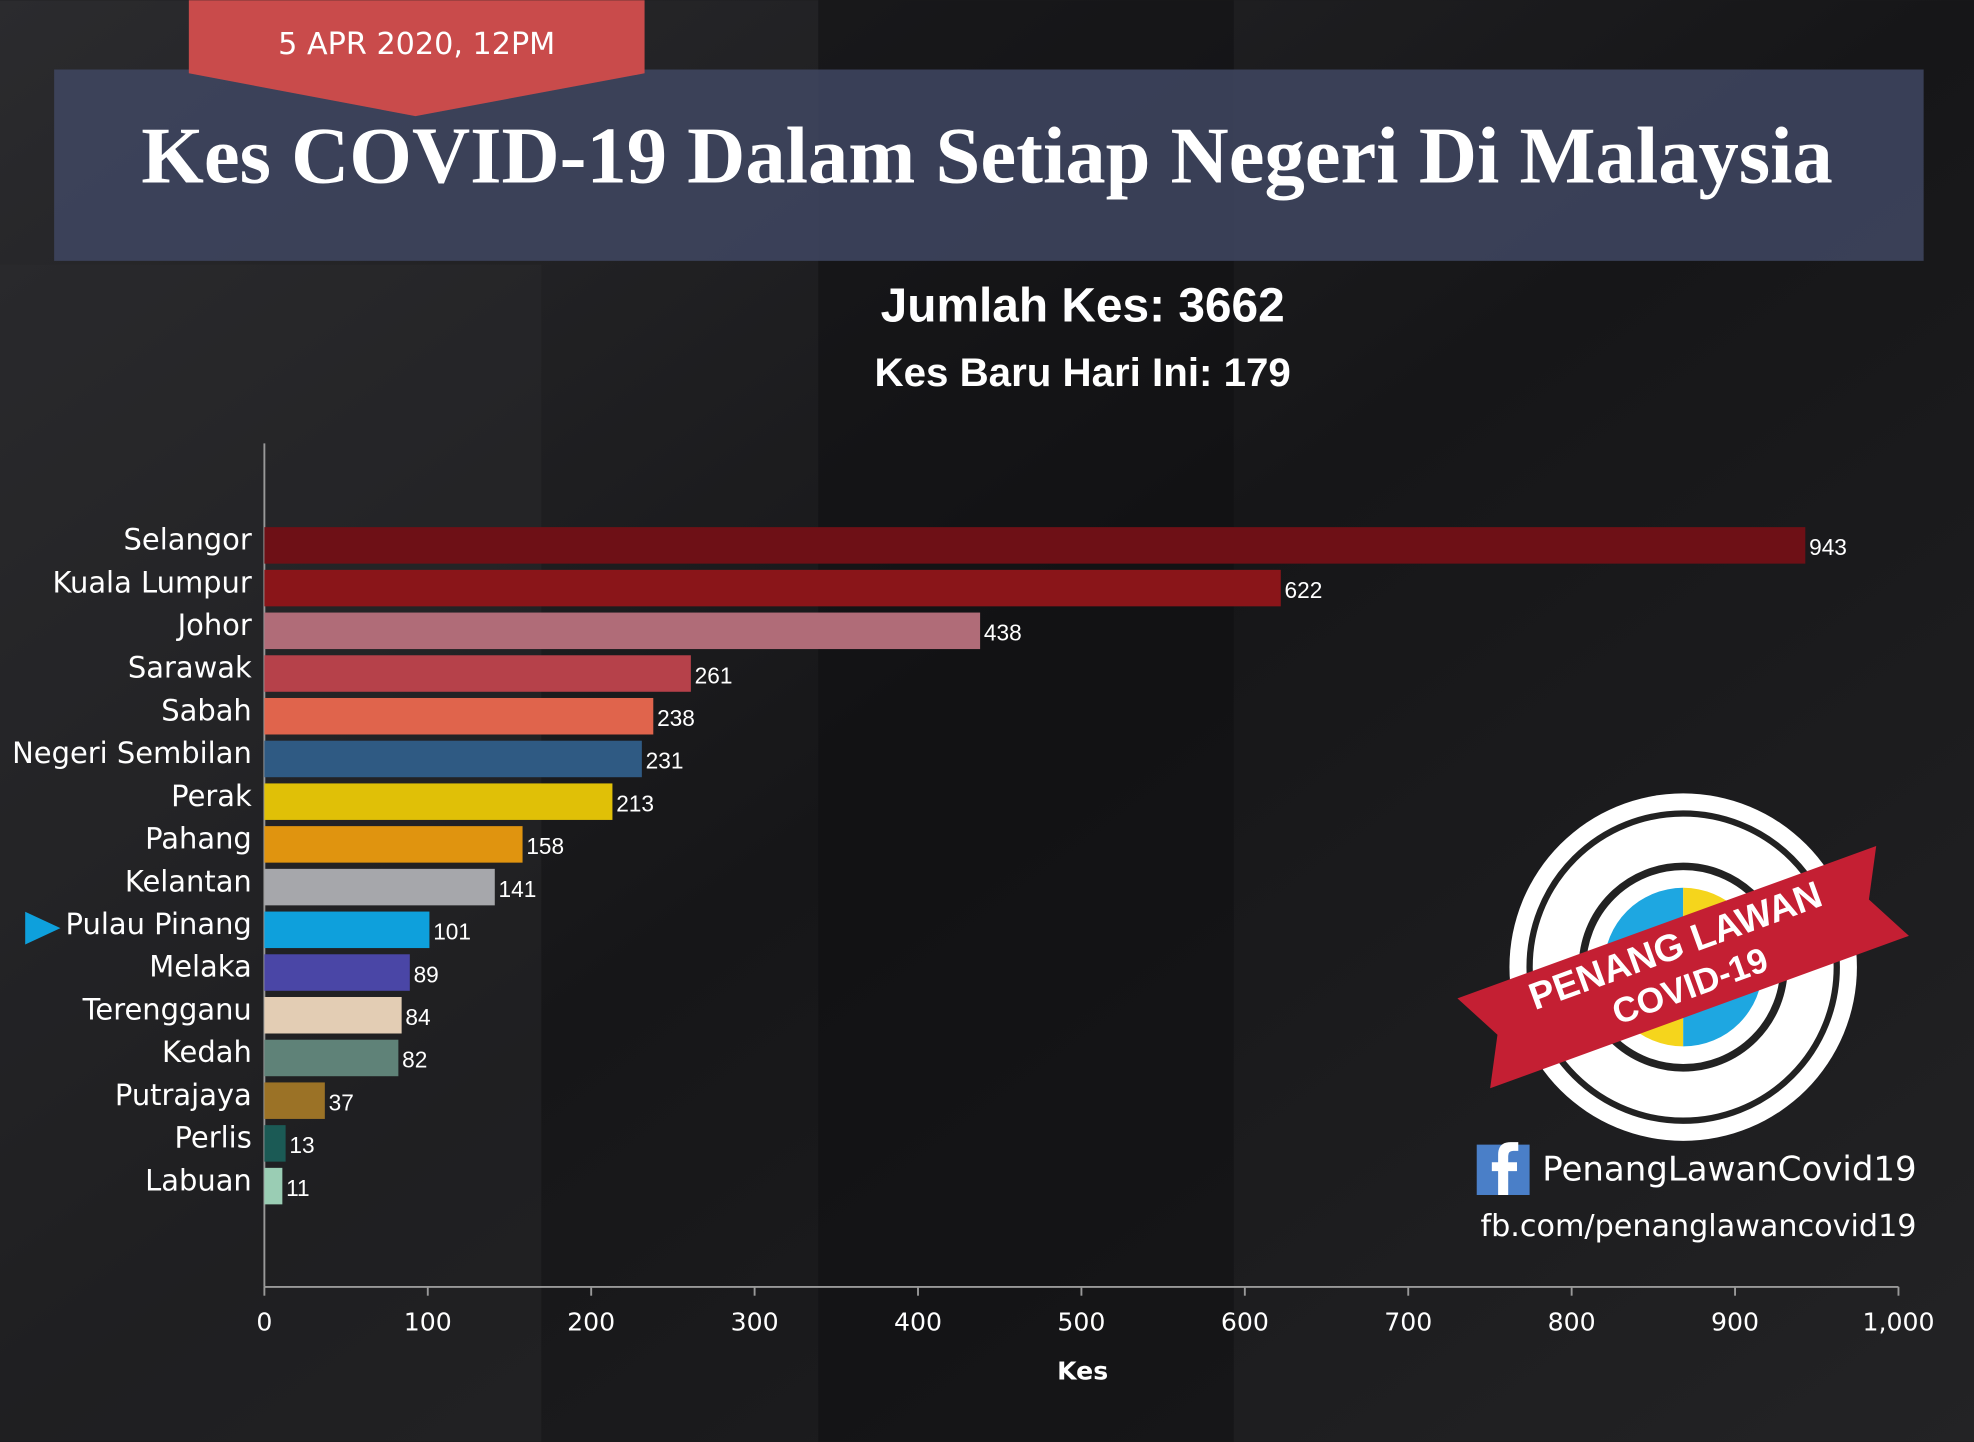 This screenshot has width=1974, height=1442. Describe the element at coordinates (755, 1321) in the screenshot. I see `x-tick-label: 300` at that location.